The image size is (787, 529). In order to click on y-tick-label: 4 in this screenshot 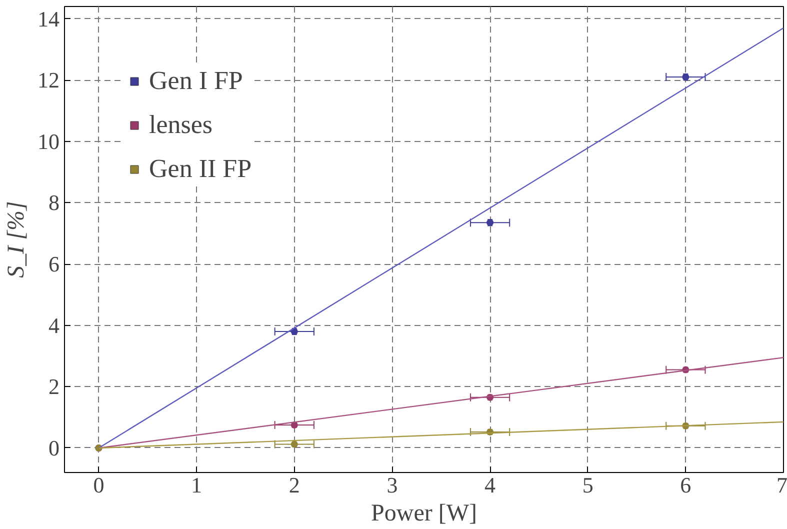, I will do `click(54, 325)`.